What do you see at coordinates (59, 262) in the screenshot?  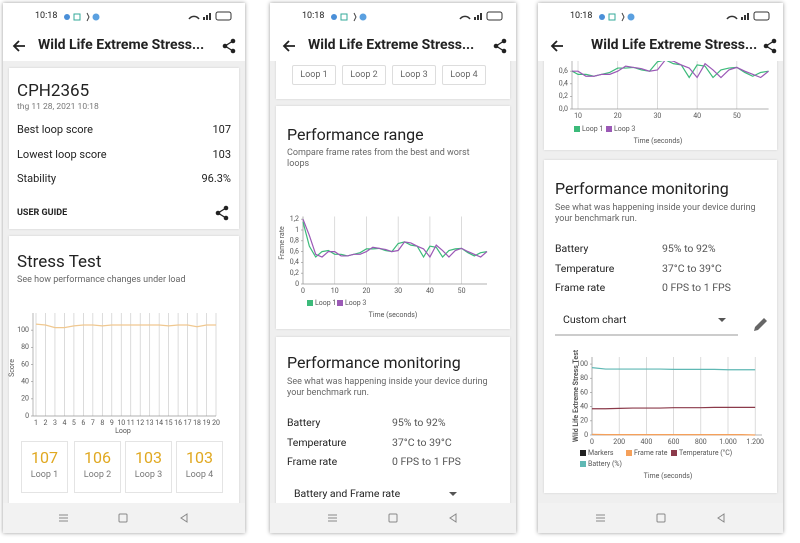 I see `card-title: Stress Test` at bounding box center [59, 262].